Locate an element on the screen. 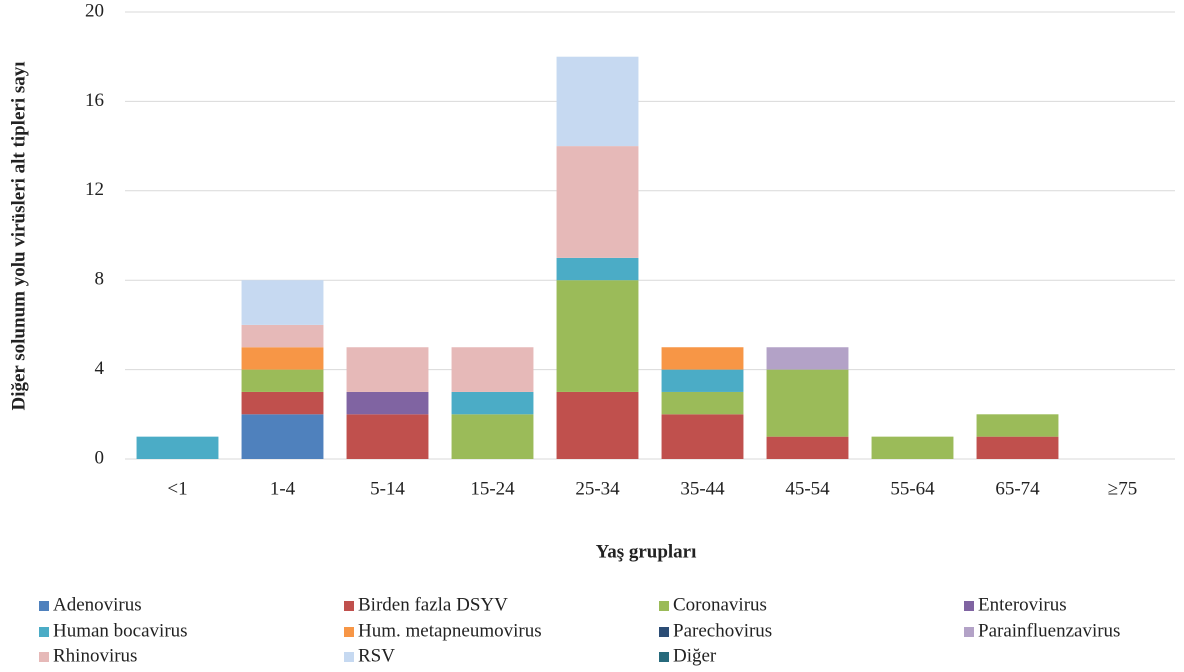  legend-label: Adenovirus is located at coordinates (97, 604).